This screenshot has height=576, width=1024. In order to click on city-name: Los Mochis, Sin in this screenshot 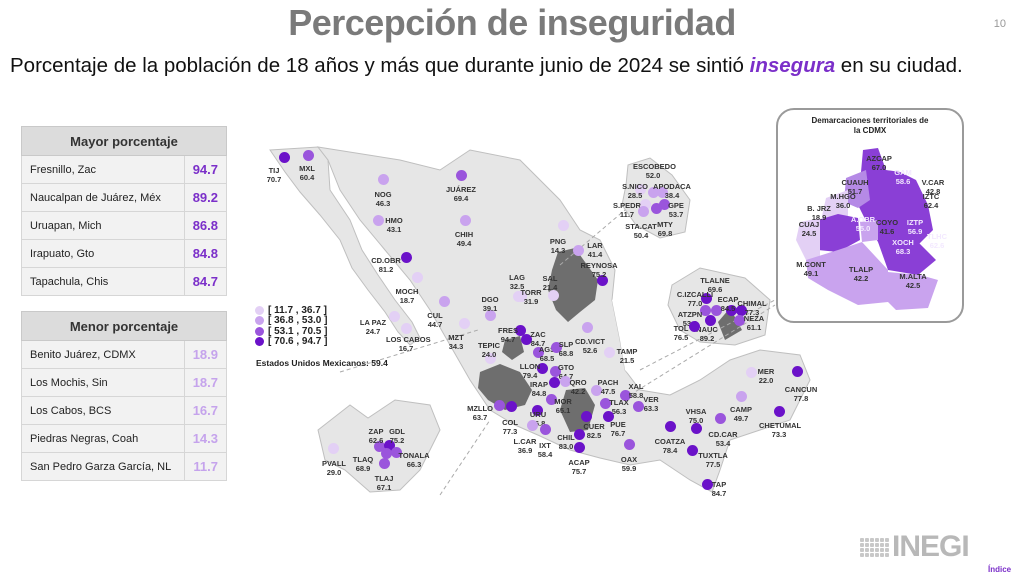, I will do `click(103, 382)`.